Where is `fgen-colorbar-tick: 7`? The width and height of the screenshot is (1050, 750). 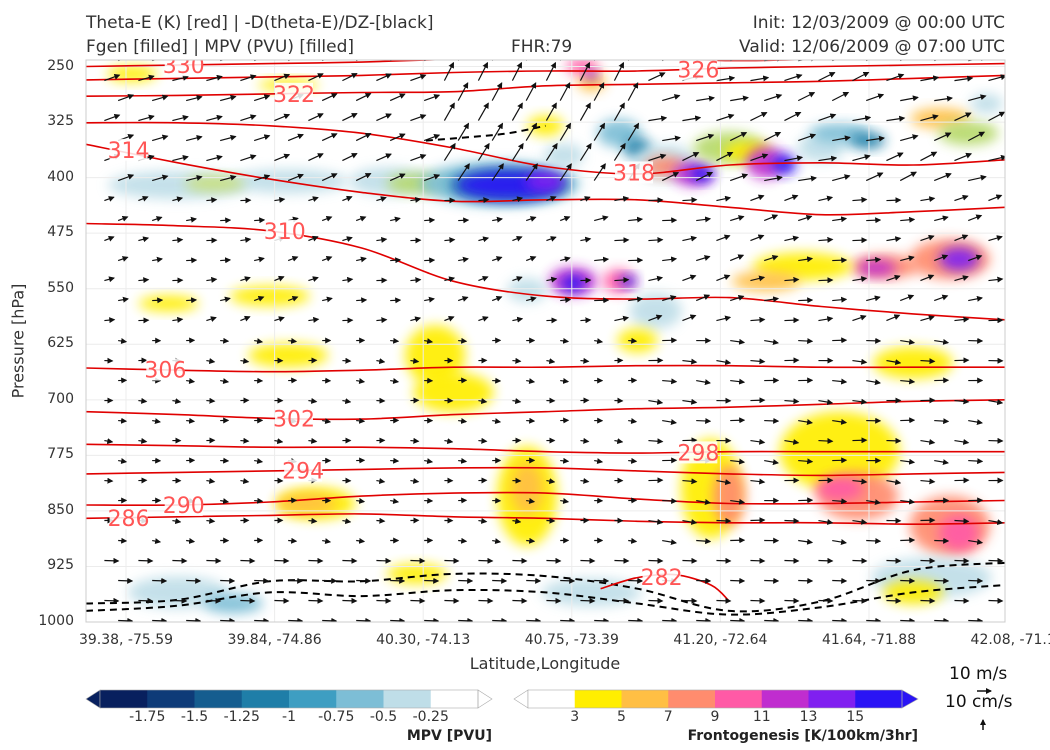
fgen-colorbar-tick: 7 is located at coordinates (668, 717).